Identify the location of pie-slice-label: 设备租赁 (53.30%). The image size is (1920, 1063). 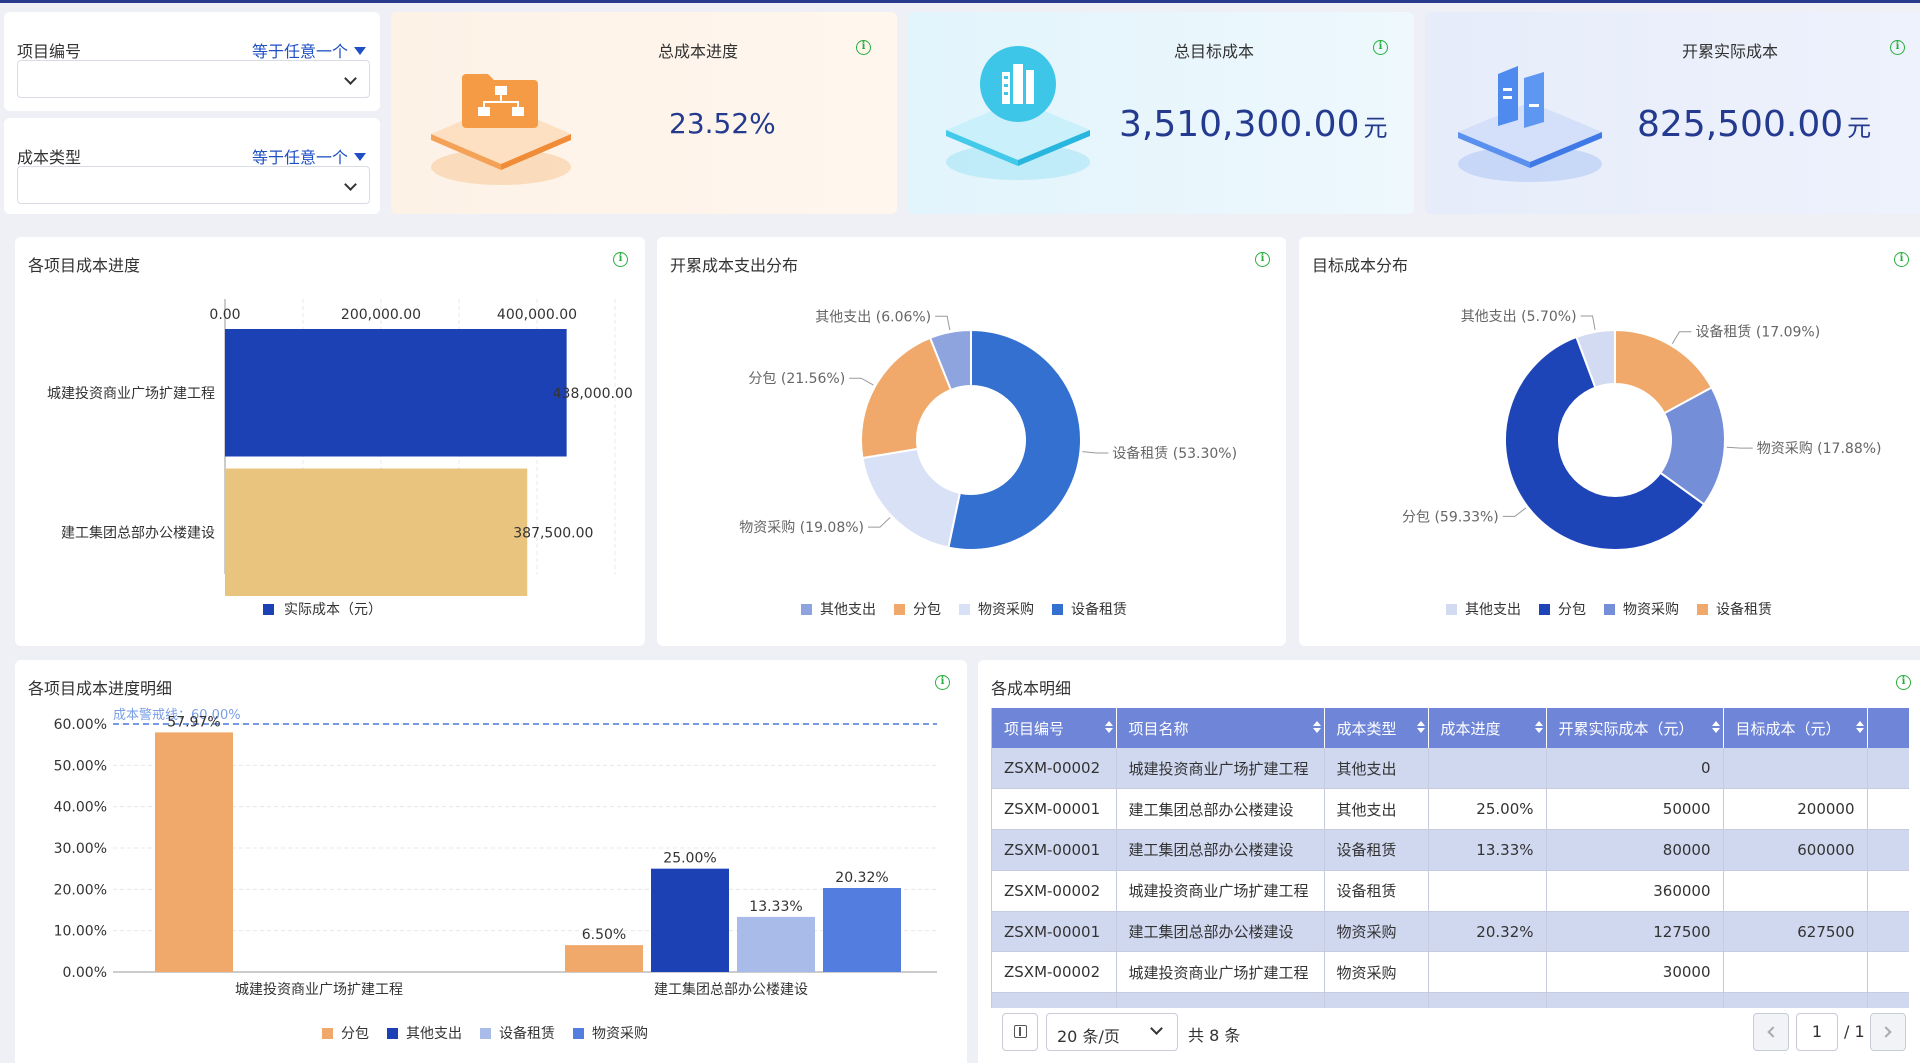
(1174, 453).